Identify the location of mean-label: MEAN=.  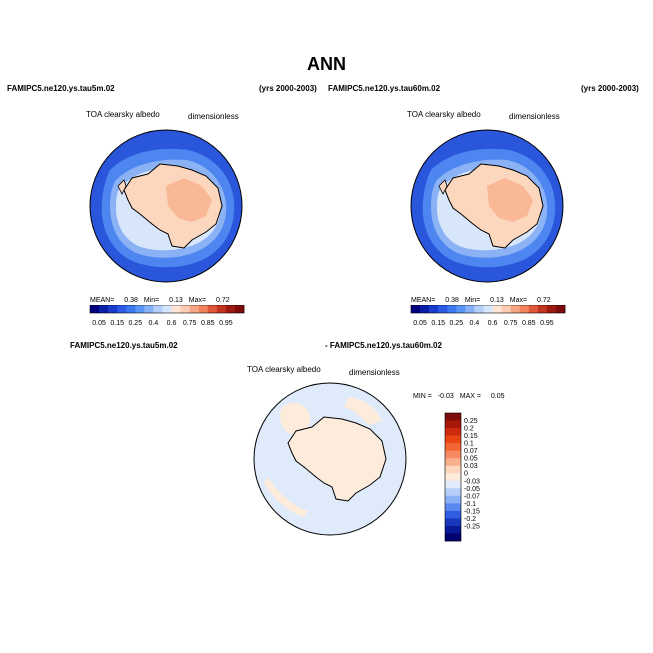
(423, 300).